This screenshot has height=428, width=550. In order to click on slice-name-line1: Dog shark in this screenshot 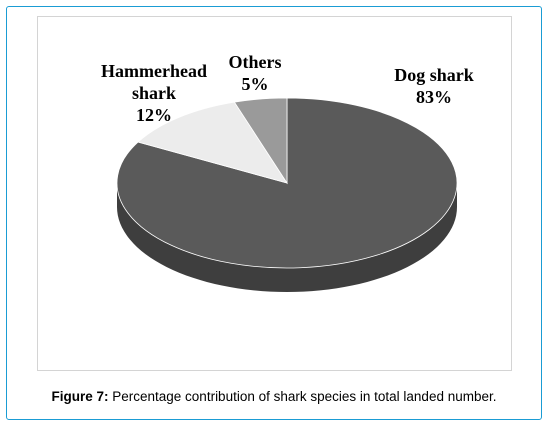, I will do `click(434, 75)`.